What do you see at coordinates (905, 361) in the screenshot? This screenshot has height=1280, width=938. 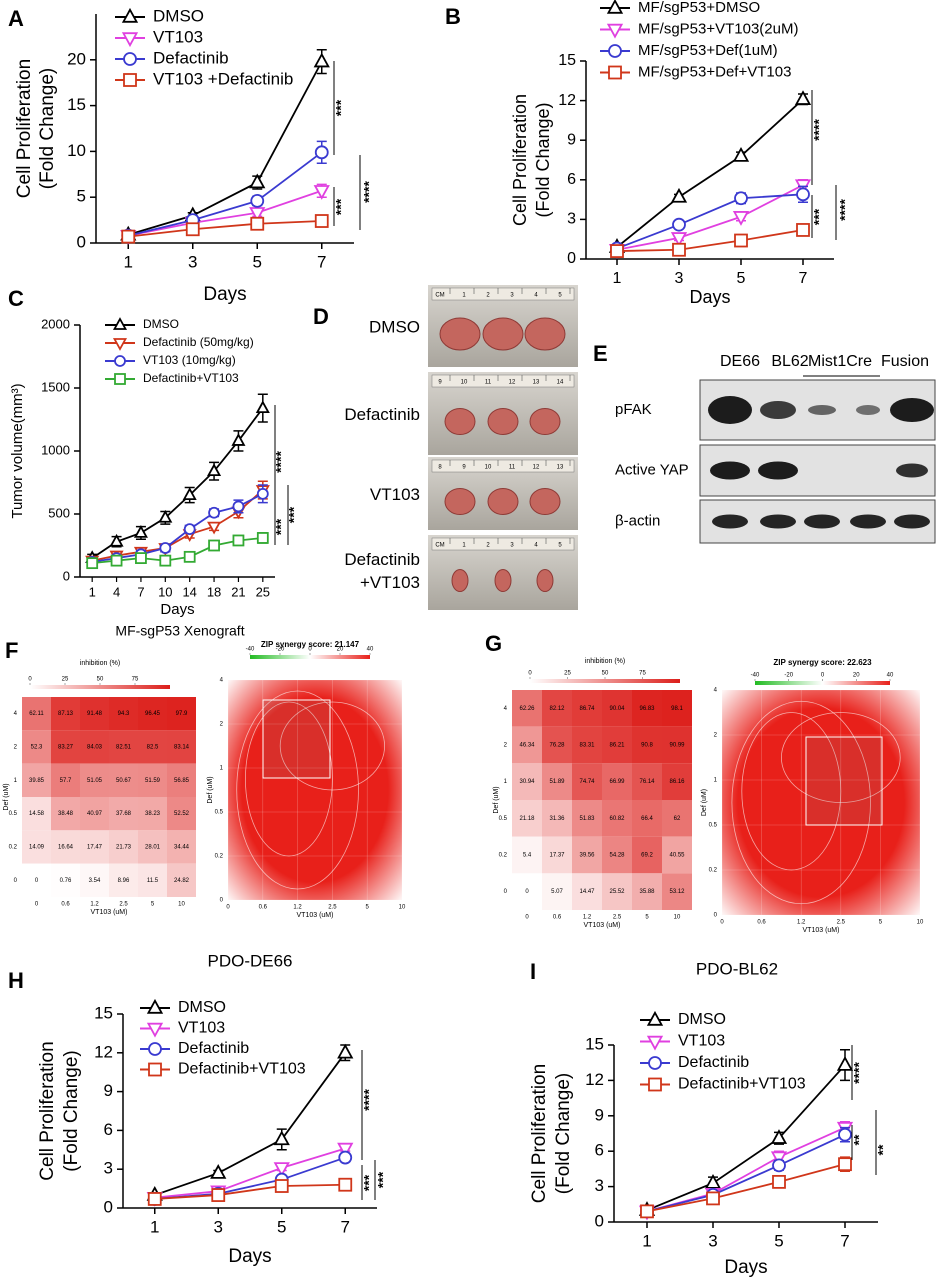 I see `lane-label: Fusion` at bounding box center [905, 361].